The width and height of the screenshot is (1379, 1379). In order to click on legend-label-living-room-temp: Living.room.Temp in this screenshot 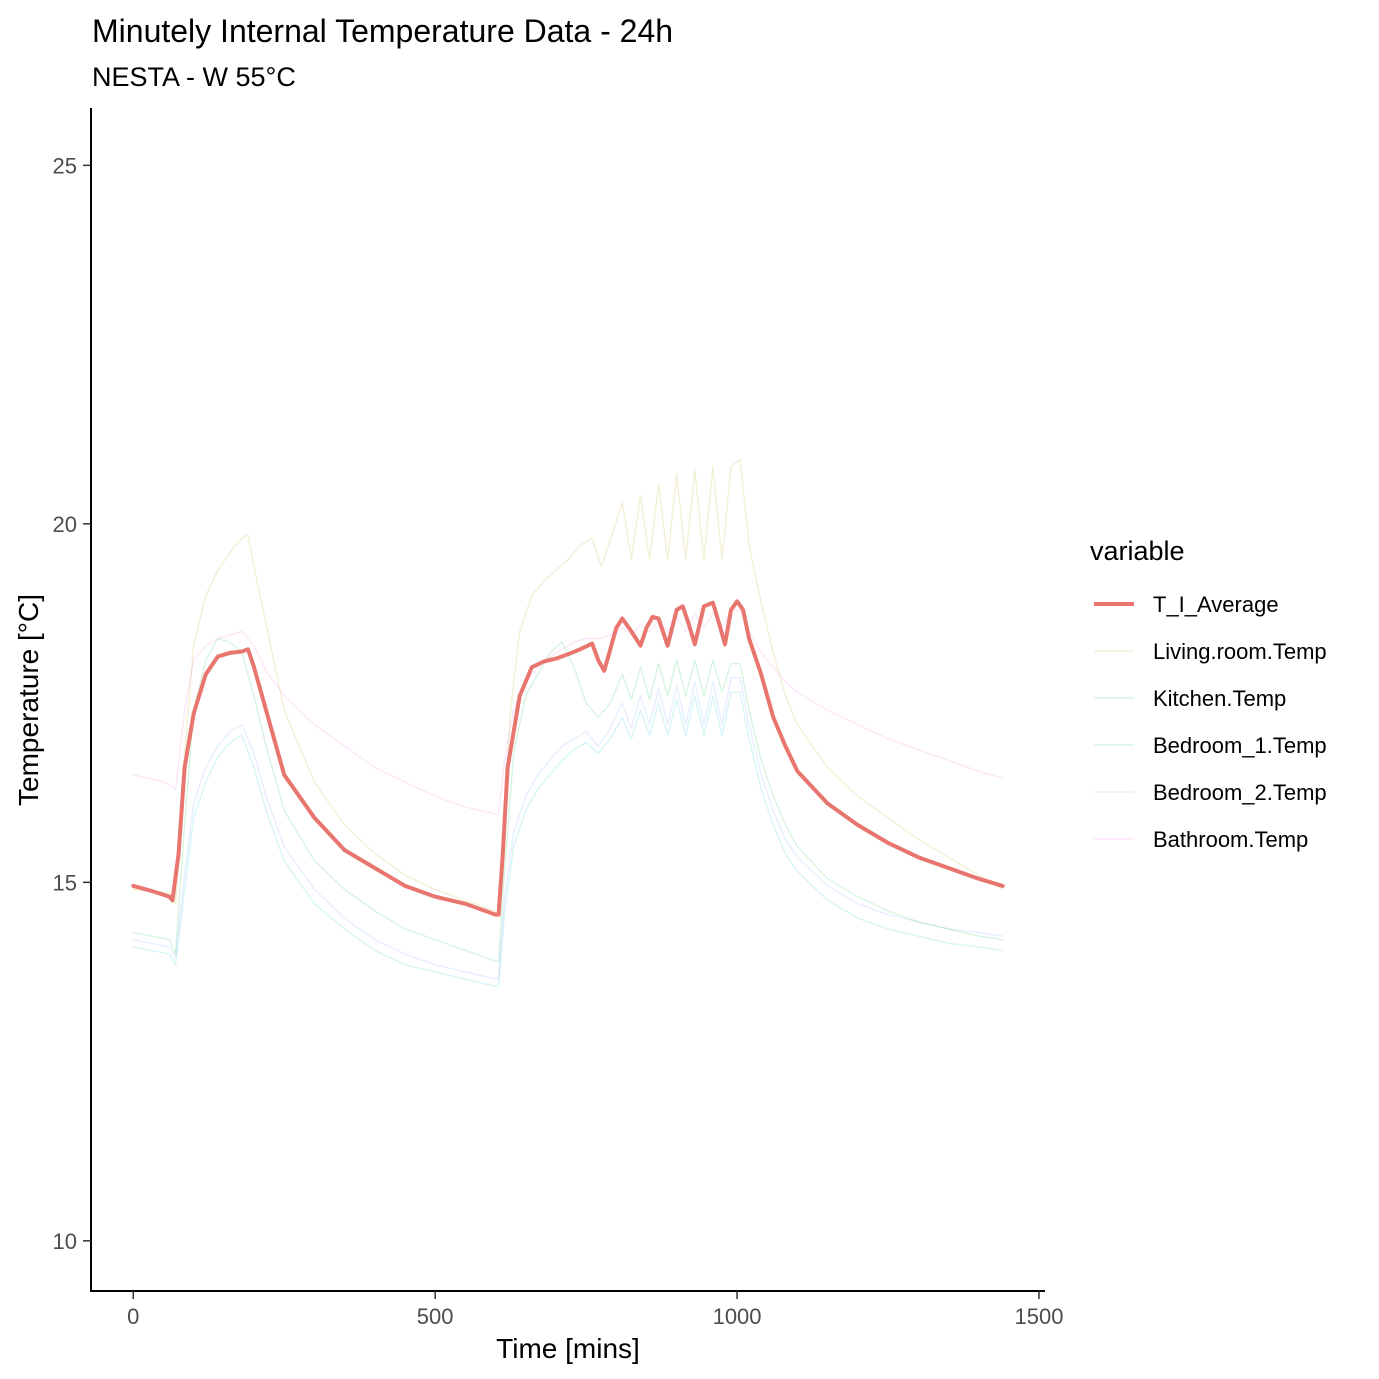, I will do `click(1240, 651)`.